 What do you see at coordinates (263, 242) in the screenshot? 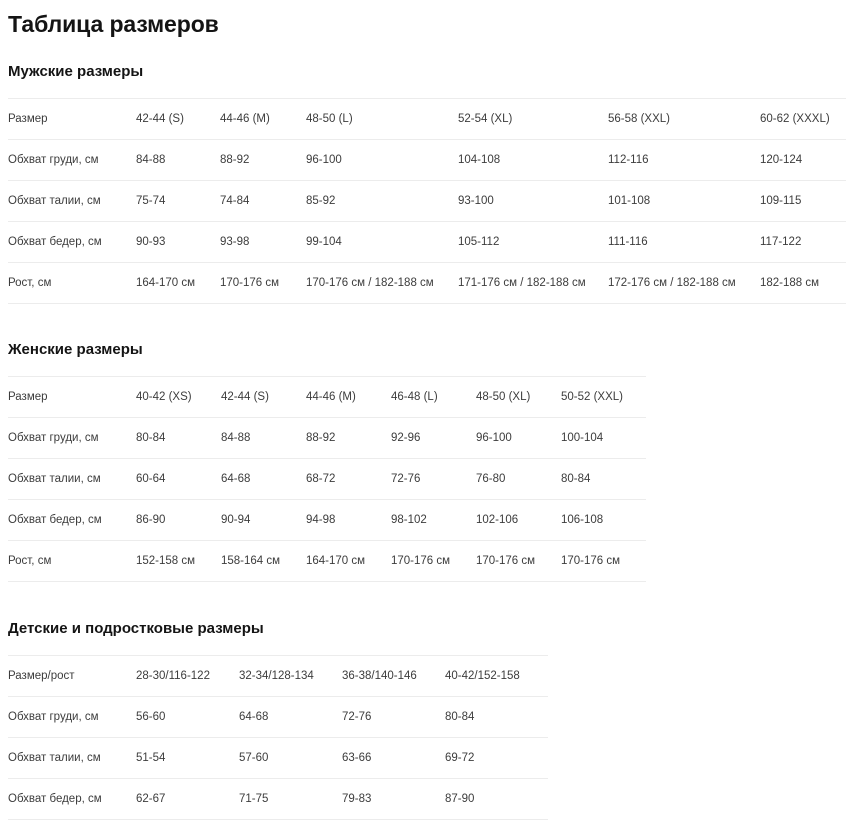
I see `table-cell: 93-98` at bounding box center [263, 242].